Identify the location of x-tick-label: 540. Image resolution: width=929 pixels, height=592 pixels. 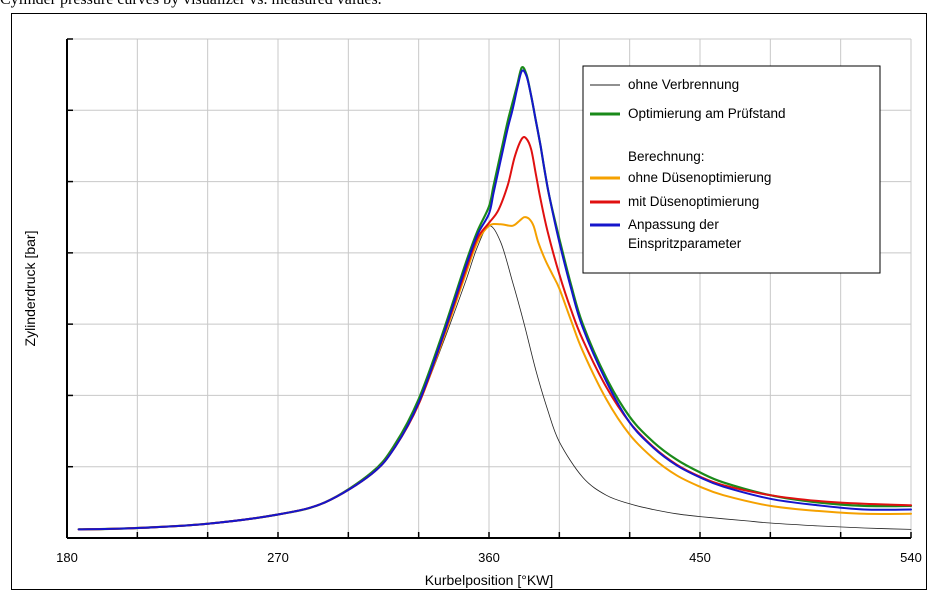
(911, 557).